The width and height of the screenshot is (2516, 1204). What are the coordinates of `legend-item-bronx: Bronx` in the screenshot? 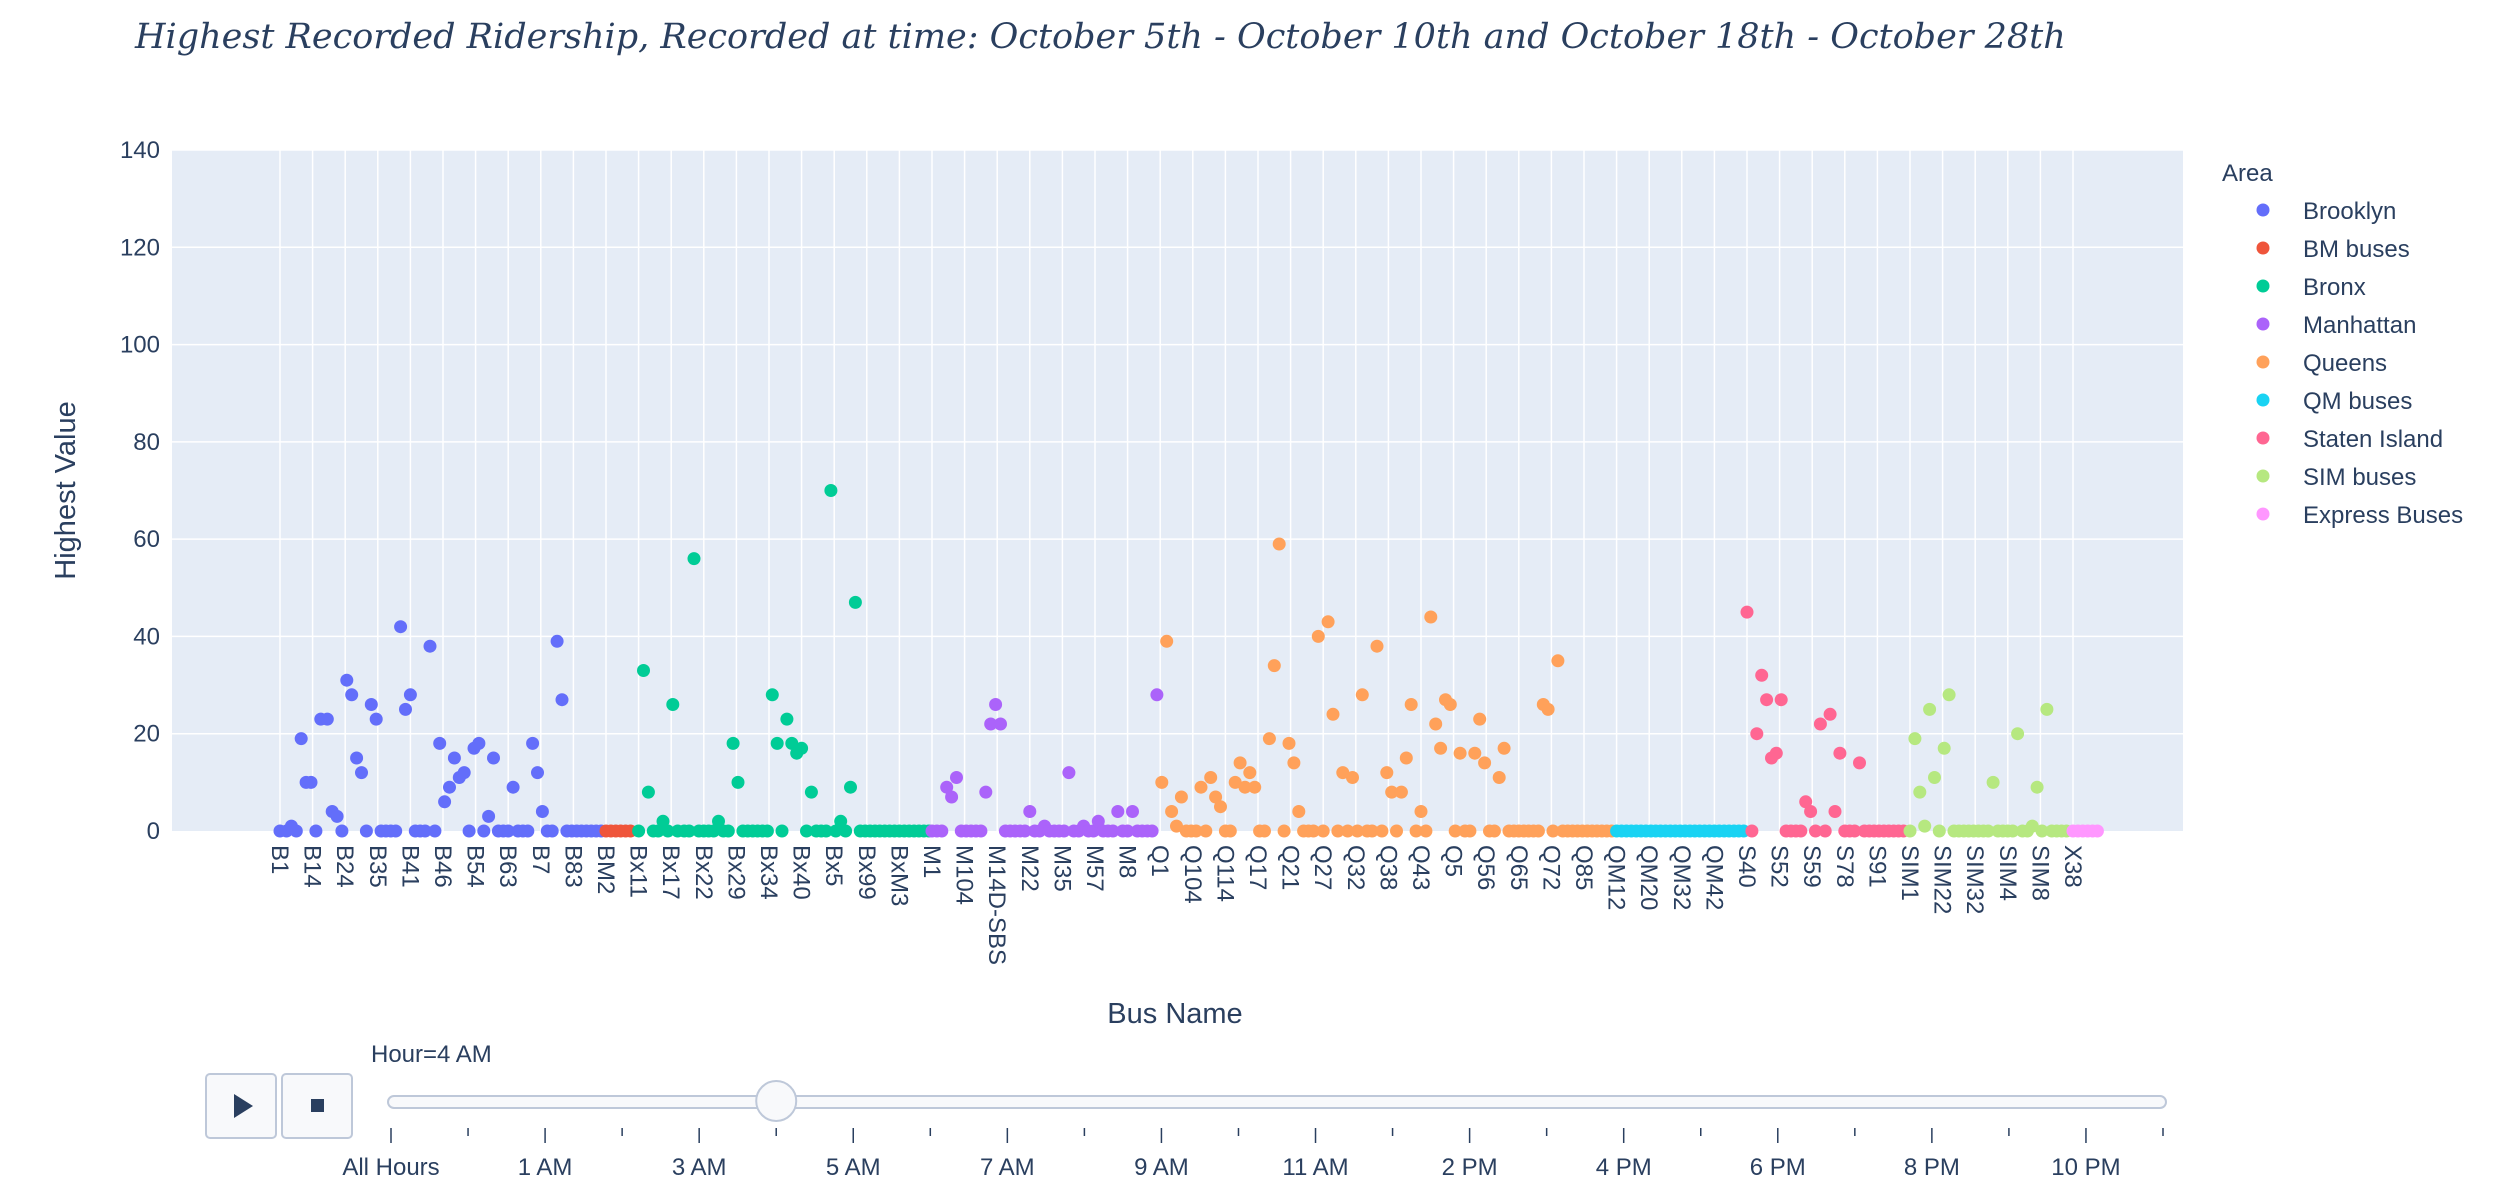 It's located at (2311, 287).